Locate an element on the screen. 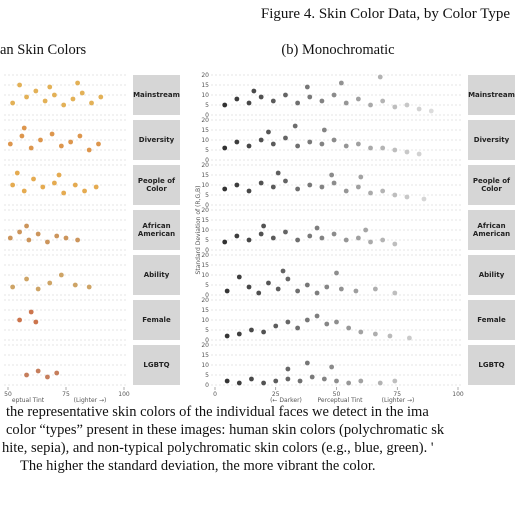 The height and width of the screenshot is (520, 520). x-axis-label: eptual Tint is located at coordinates (28, 400).